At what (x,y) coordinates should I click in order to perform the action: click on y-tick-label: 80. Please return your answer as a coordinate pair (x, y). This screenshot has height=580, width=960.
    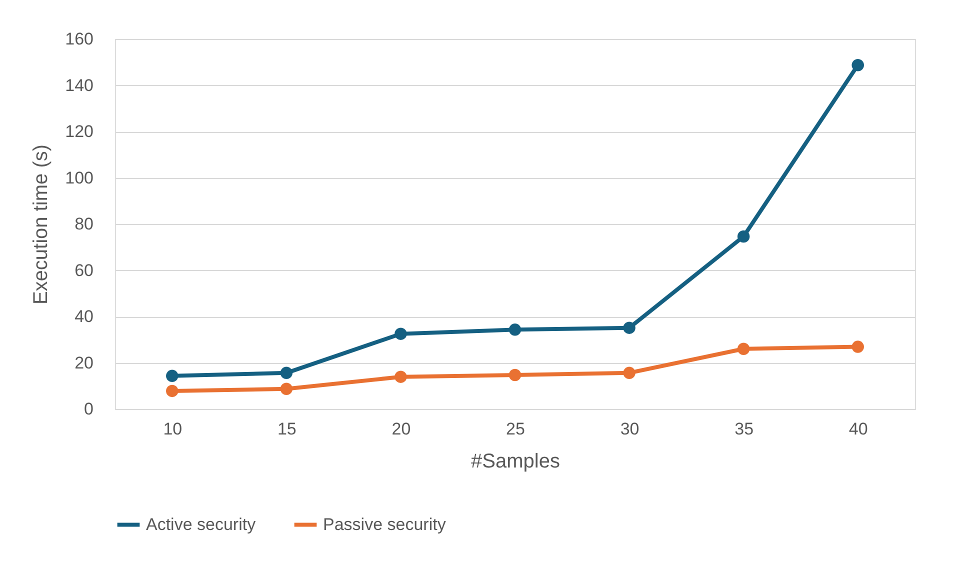
    Looking at the image, I should click on (84, 224).